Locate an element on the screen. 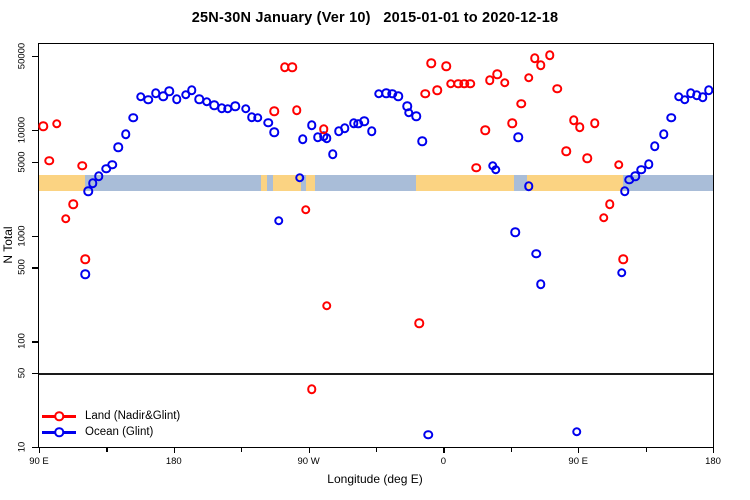 This screenshot has height=500, width=750. ocean-series-symbol is located at coordinates (59, 432).